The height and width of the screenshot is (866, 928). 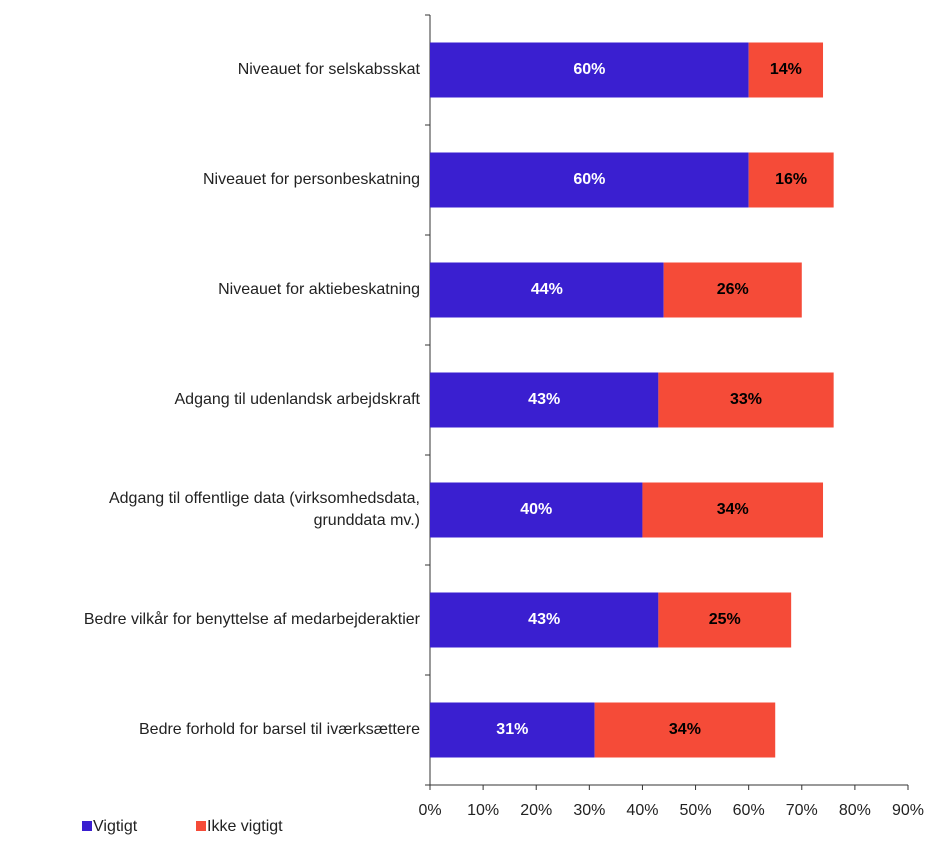 What do you see at coordinates (245, 826) in the screenshot?
I see `legend-label: Ikke vigtigt` at bounding box center [245, 826].